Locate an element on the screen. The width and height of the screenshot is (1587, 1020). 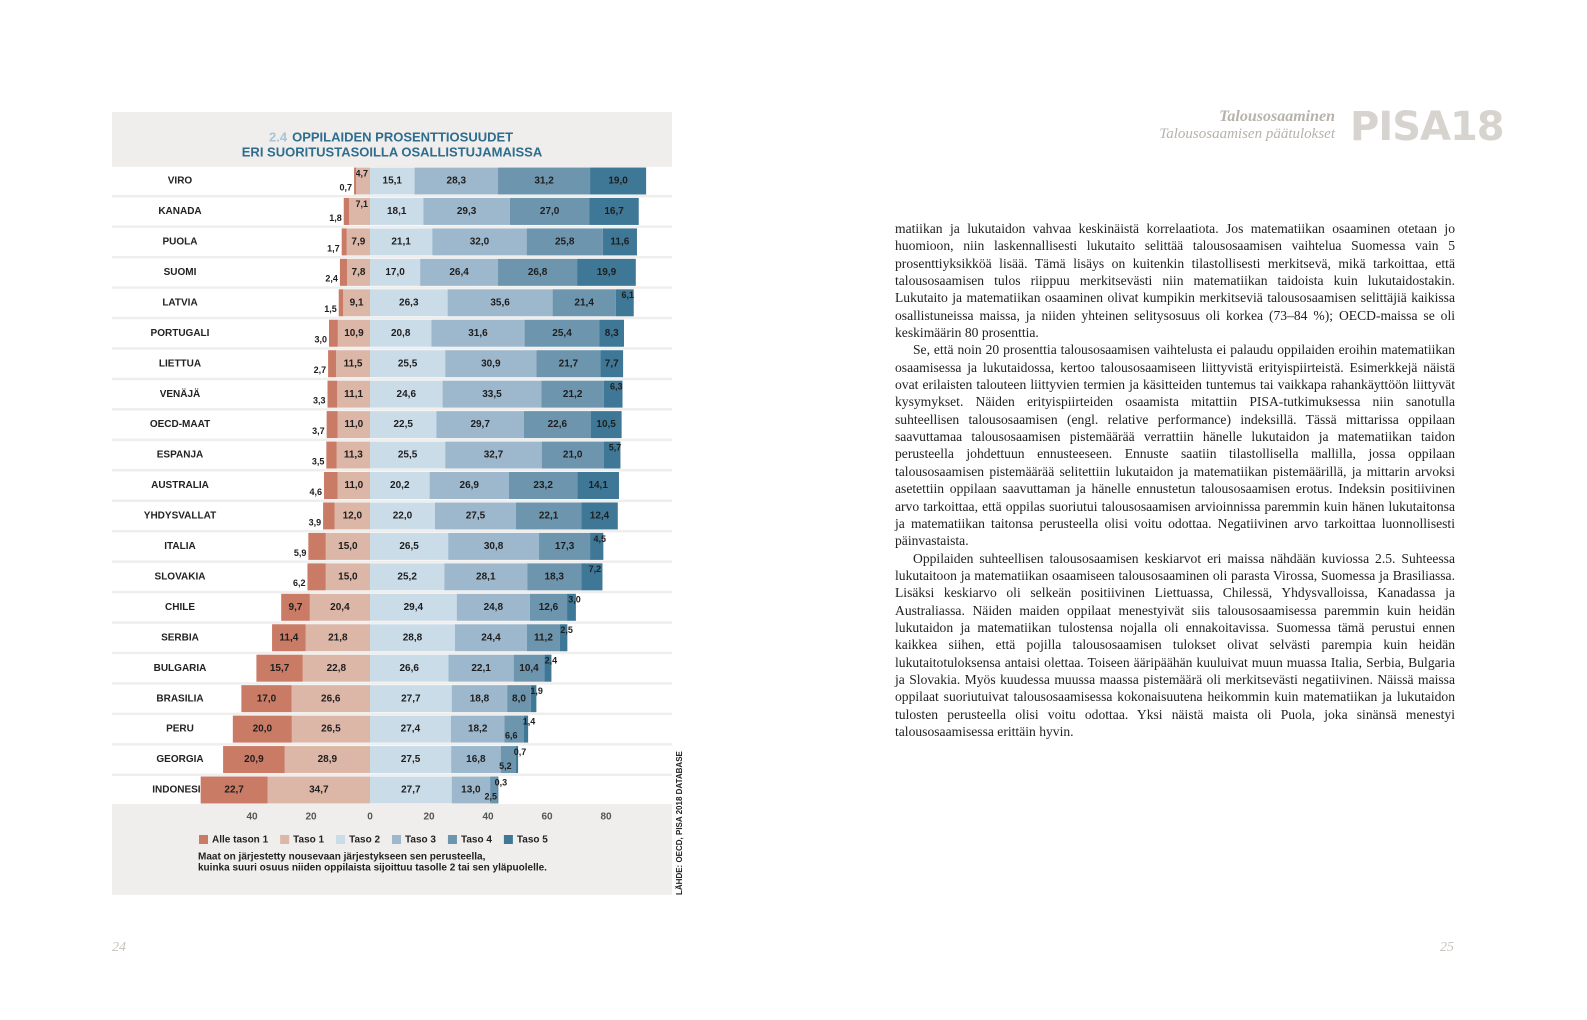
x-tick-label: 20 is located at coordinates (311, 817).